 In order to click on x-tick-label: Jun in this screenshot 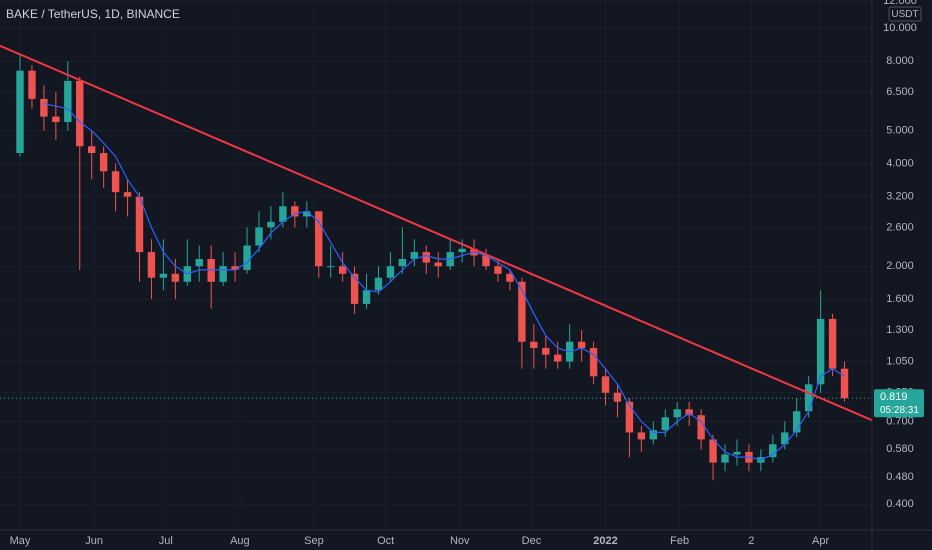, I will do `click(94, 541)`.